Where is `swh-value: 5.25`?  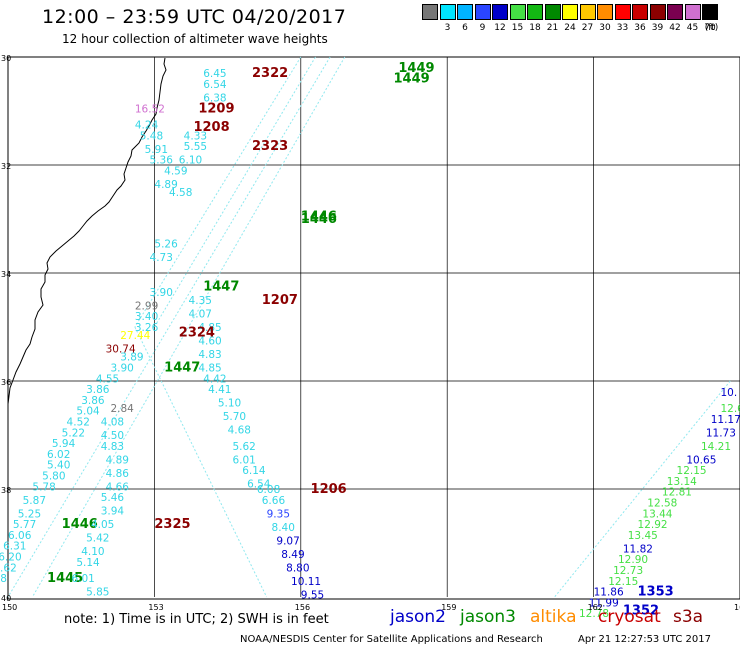 swh-value: 5.25 is located at coordinates (29, 514).